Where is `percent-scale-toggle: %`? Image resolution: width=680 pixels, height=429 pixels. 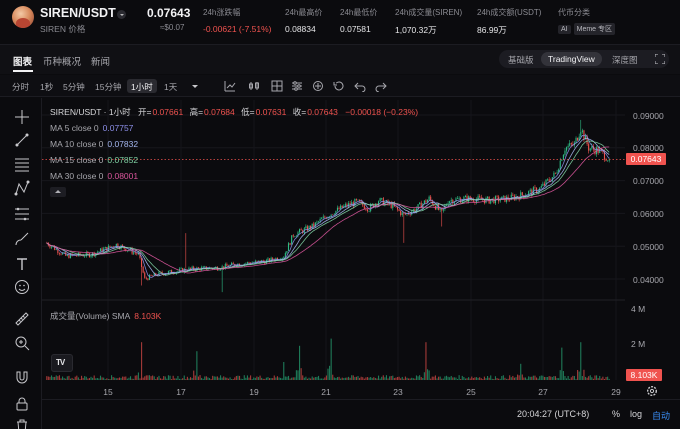
percent-scale-toggle: % is located at coordinates (616, 414).